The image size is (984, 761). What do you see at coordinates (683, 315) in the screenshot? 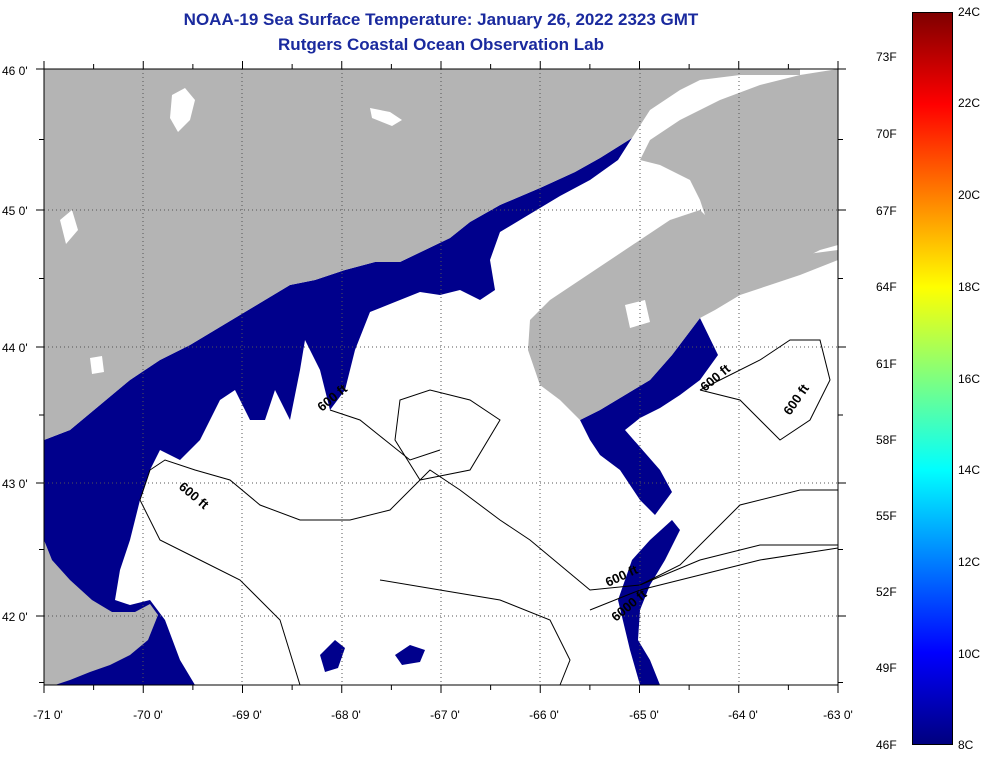
I see `land-nova-scotia` at bounding box center [683, 315].